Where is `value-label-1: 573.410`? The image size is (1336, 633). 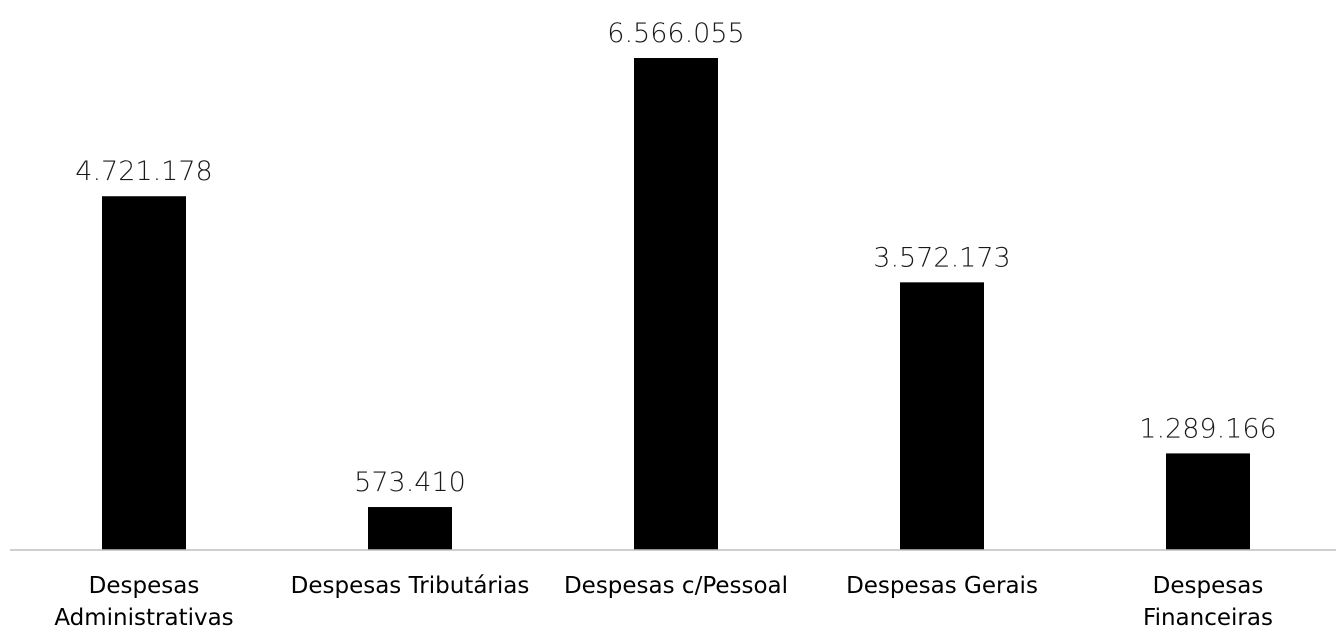
value-label-1: 573.410 is located at coordinates (410, 482).